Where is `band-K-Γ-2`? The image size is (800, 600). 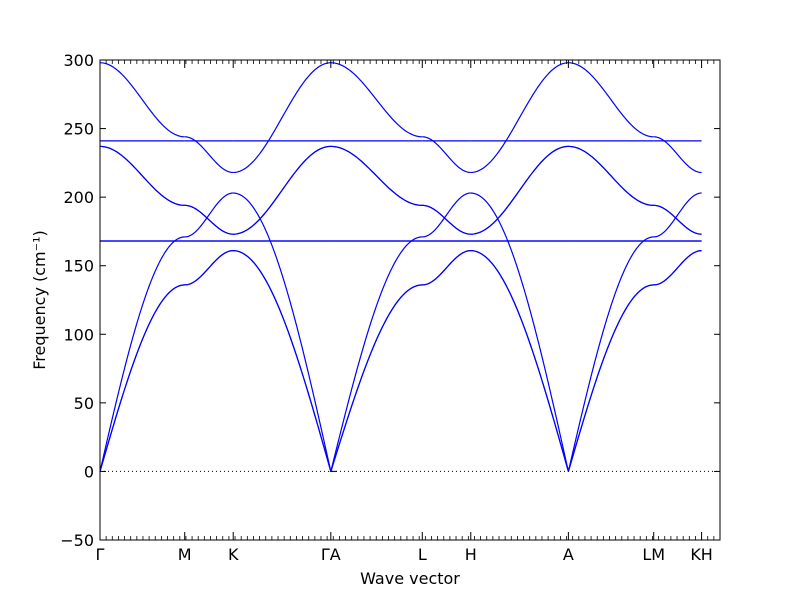 band-K-Γ-2 is located at coordinates (282, 332).